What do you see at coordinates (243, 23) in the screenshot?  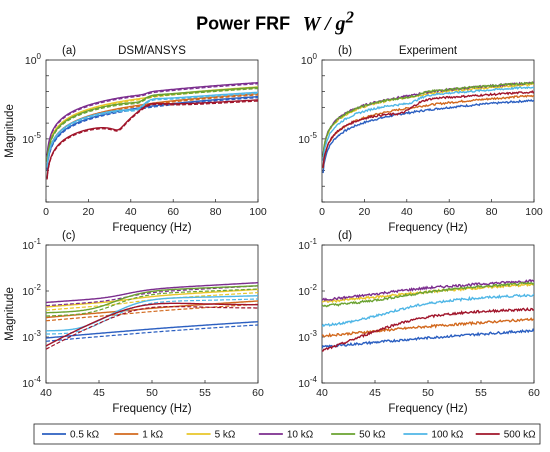 I see `figure-title-text: Power FRF` at bounding box center [243, 23].